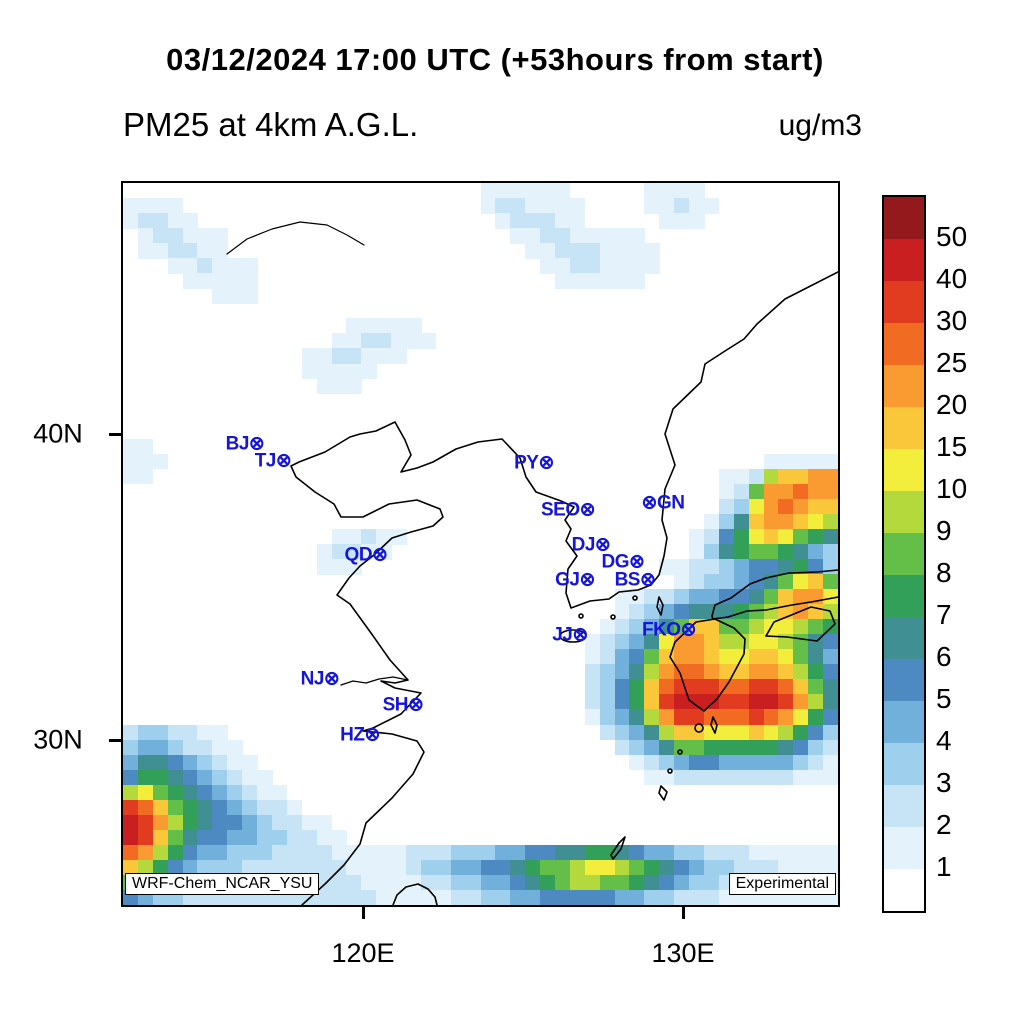 This screenshot has height=1024, width=1024. I want to click on colorbar-label: 4, so click(944, 740).